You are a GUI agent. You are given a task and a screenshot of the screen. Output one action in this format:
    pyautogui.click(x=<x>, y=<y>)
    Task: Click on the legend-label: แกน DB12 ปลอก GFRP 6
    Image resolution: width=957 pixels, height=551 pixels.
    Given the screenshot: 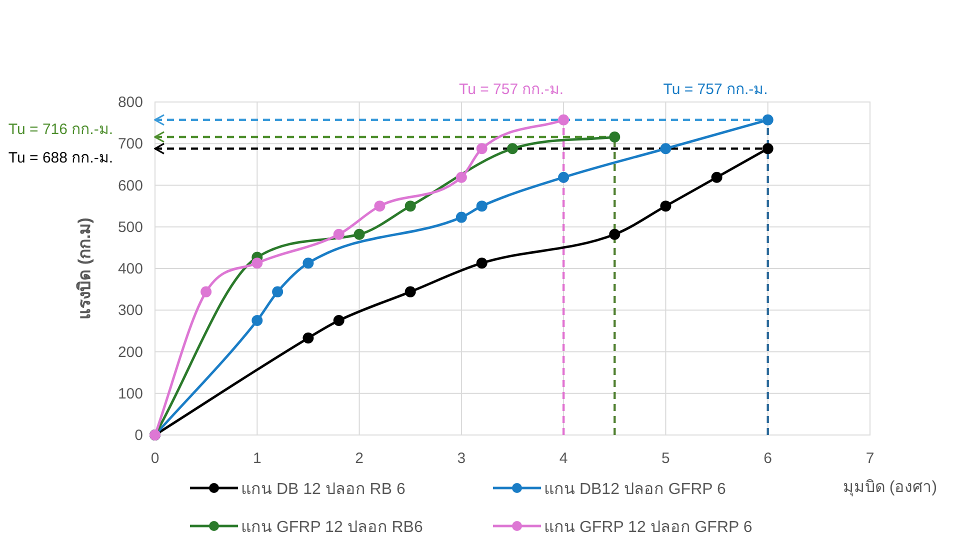 What is the action you would take?
    pyautogui.click(x=635, y=489)
    